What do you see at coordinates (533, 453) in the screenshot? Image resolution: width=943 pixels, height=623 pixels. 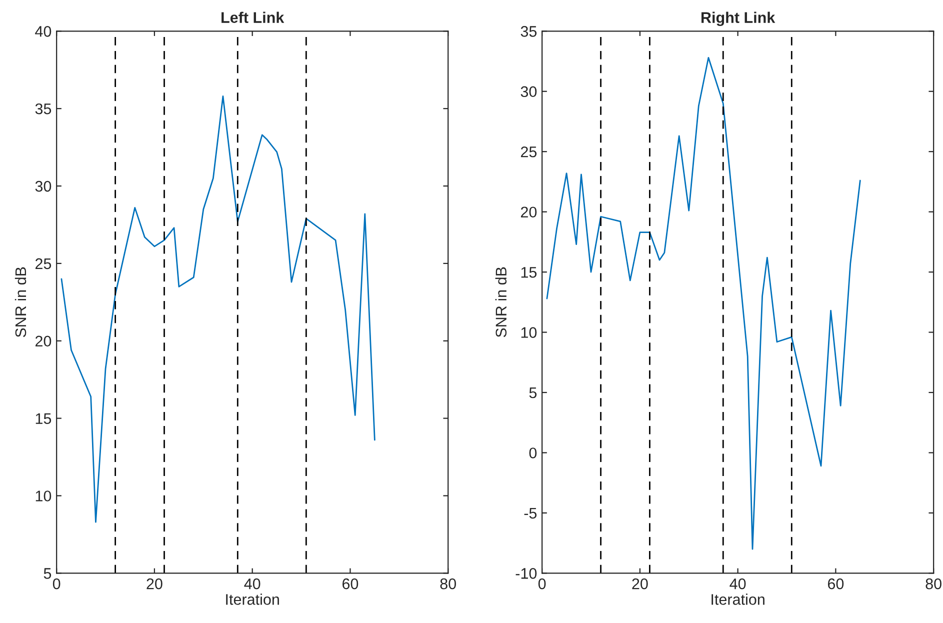 I see `y-tick-label: 0` at bounding box center [533, 453].